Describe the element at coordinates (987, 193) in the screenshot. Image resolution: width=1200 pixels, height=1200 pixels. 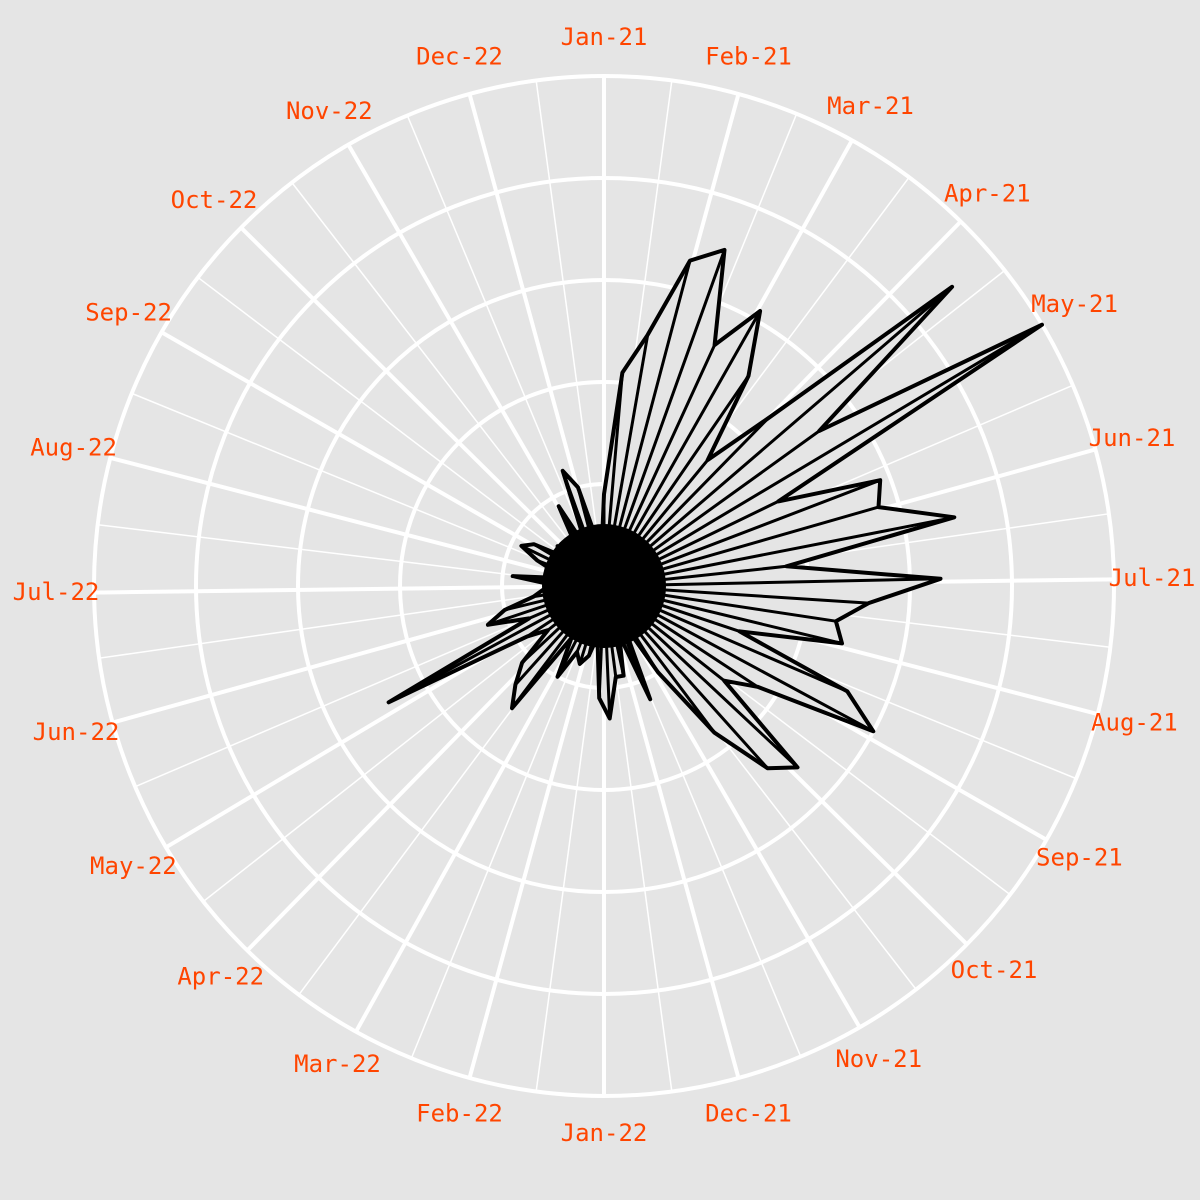
I see `month-label-apr-21: Apr-21` at that location.